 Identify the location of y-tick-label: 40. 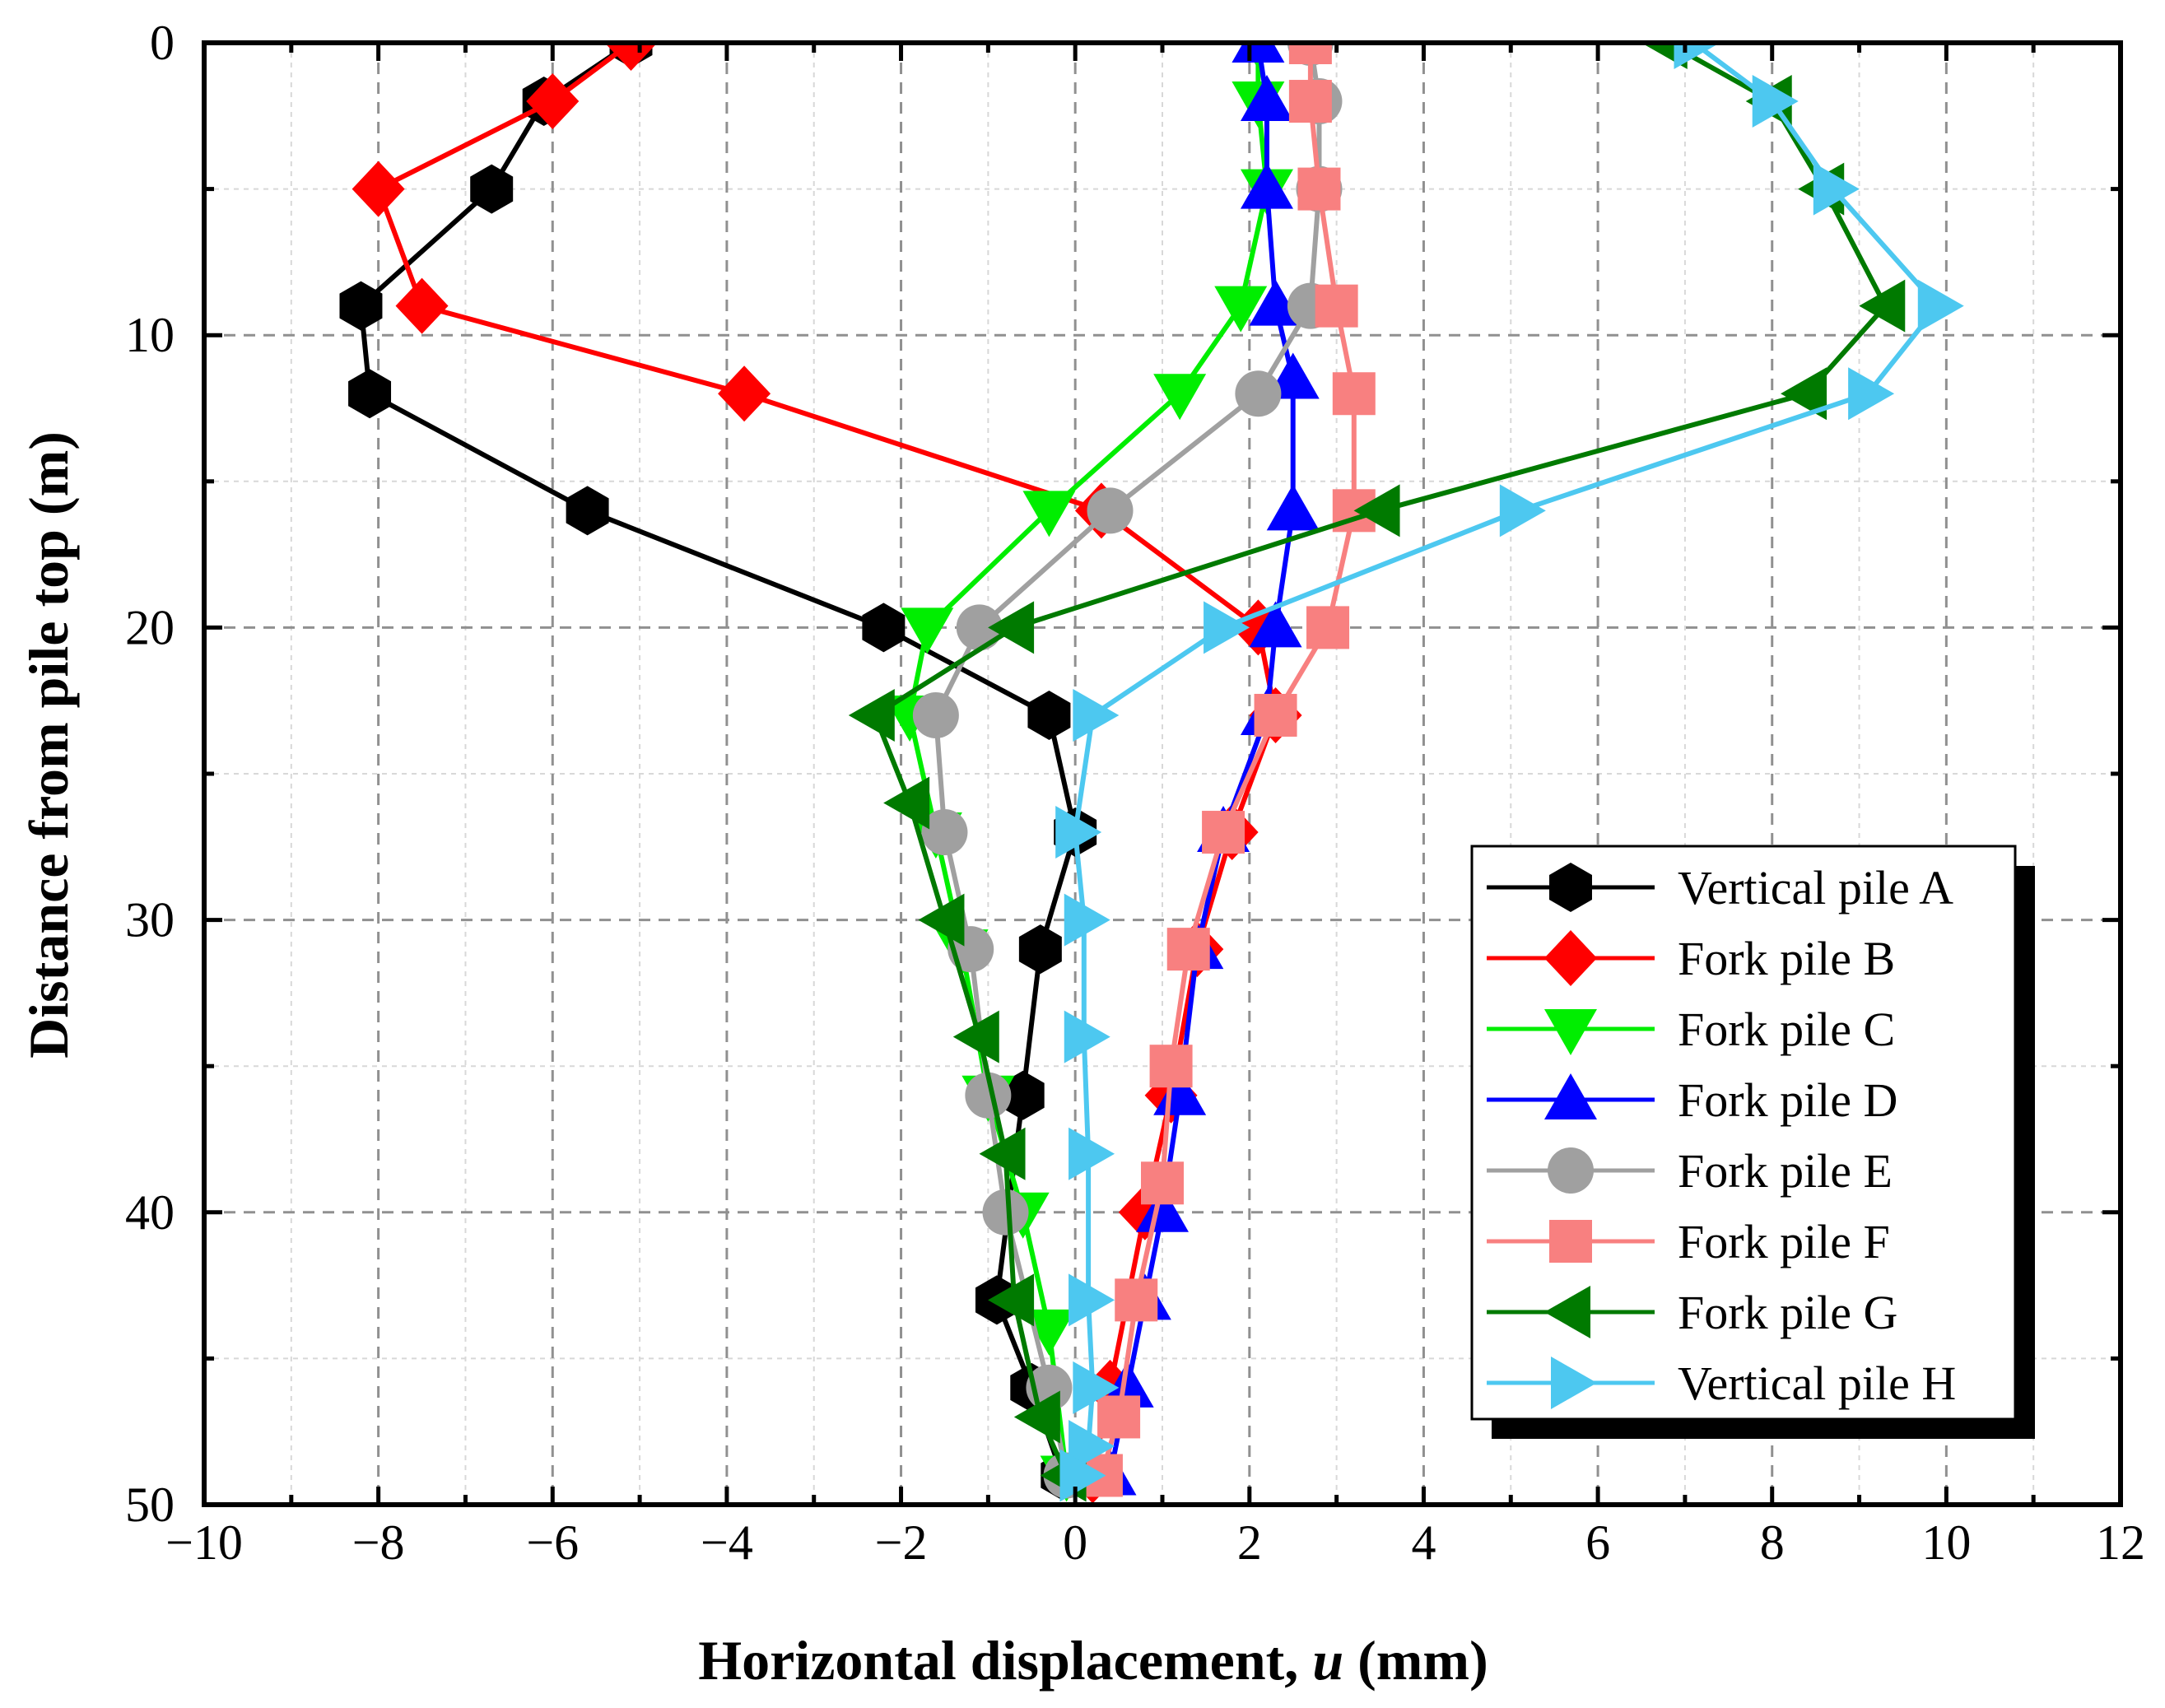
(150, 1212).